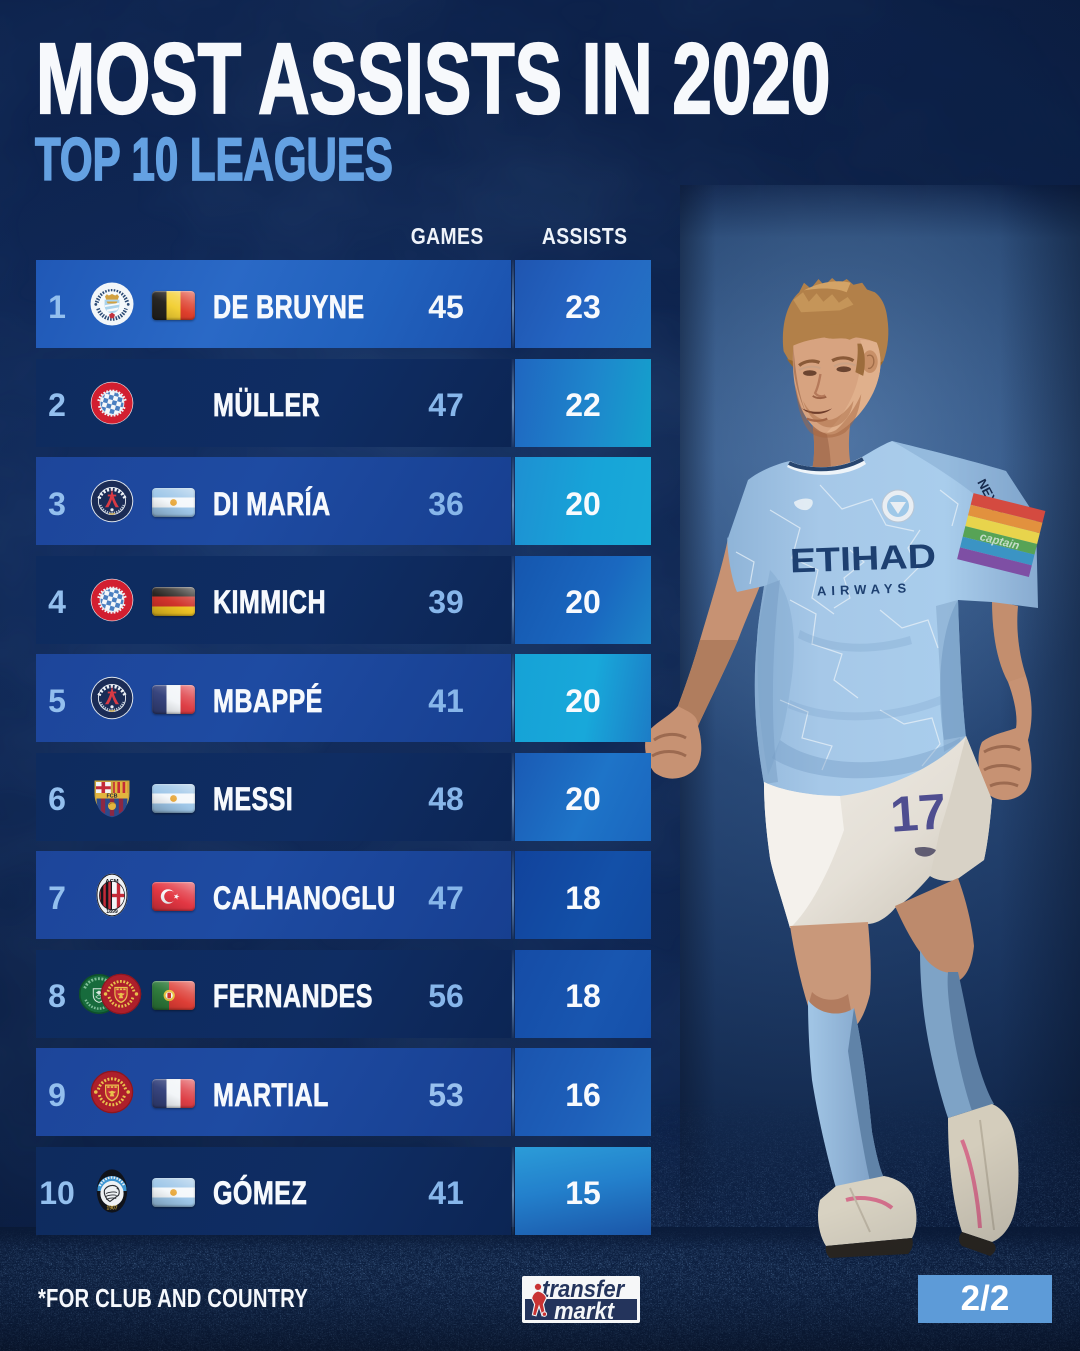 This screenshot has width=1080, height=1351. What do you see at coordinates (112, 912) in the screenshot?
I see `svg-text: 1899` at bounding box center [112, 912].